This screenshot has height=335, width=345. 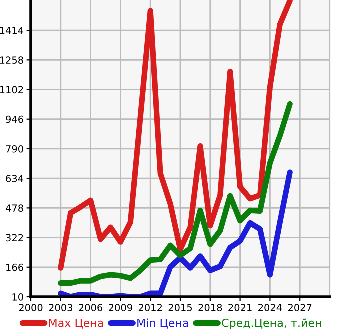 I want to click on y-tick-label: 1102, so click(x=12, y=90).